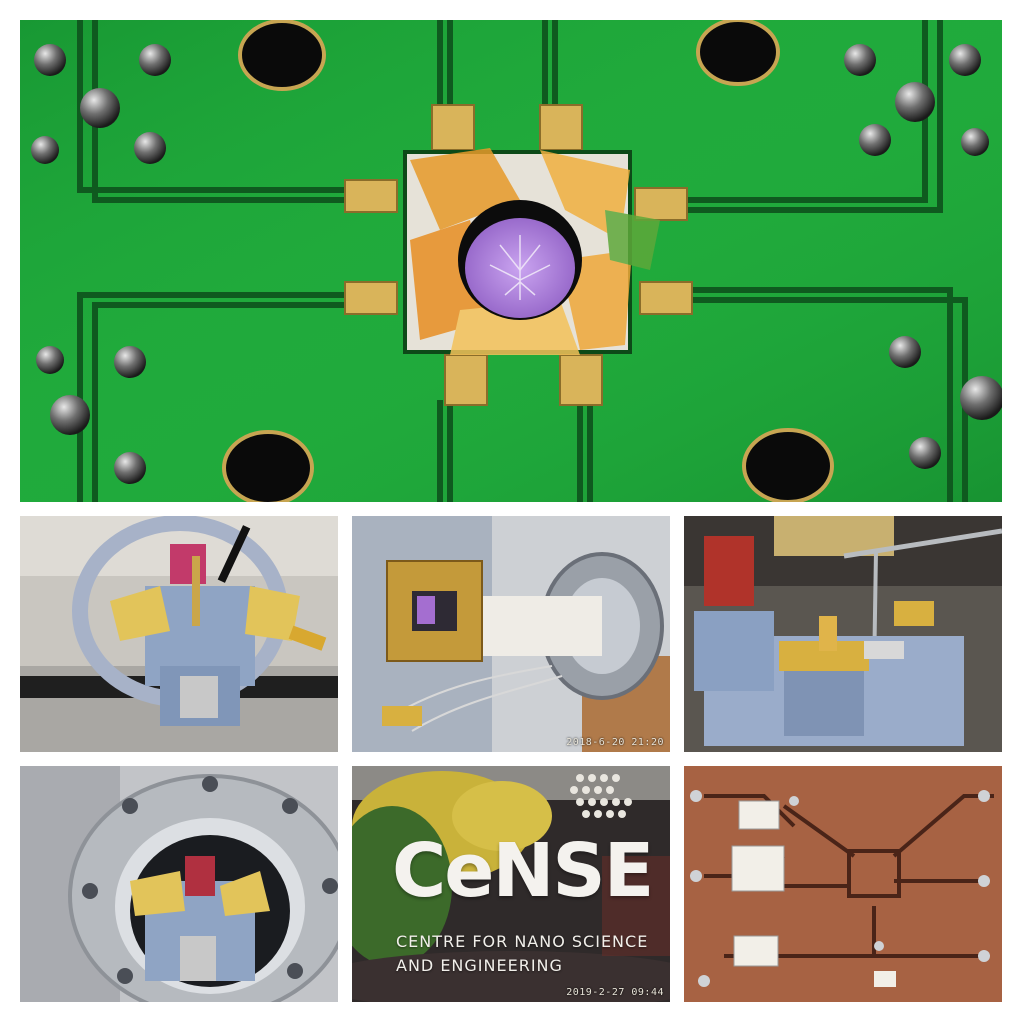  Describe the element at coordinates (179, 634) in the screenshot. I see `sample-holder-front-photo` at that location.